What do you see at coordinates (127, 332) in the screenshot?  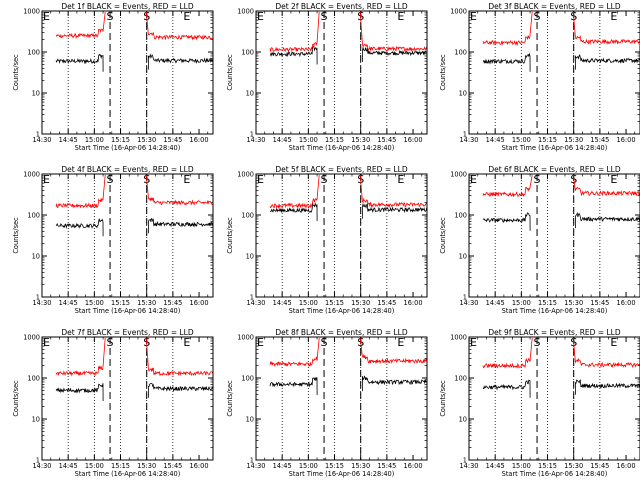 I see `panel-title: Det 7f BLACK = Events, RED = LLD` at bounding box center [127, 332].